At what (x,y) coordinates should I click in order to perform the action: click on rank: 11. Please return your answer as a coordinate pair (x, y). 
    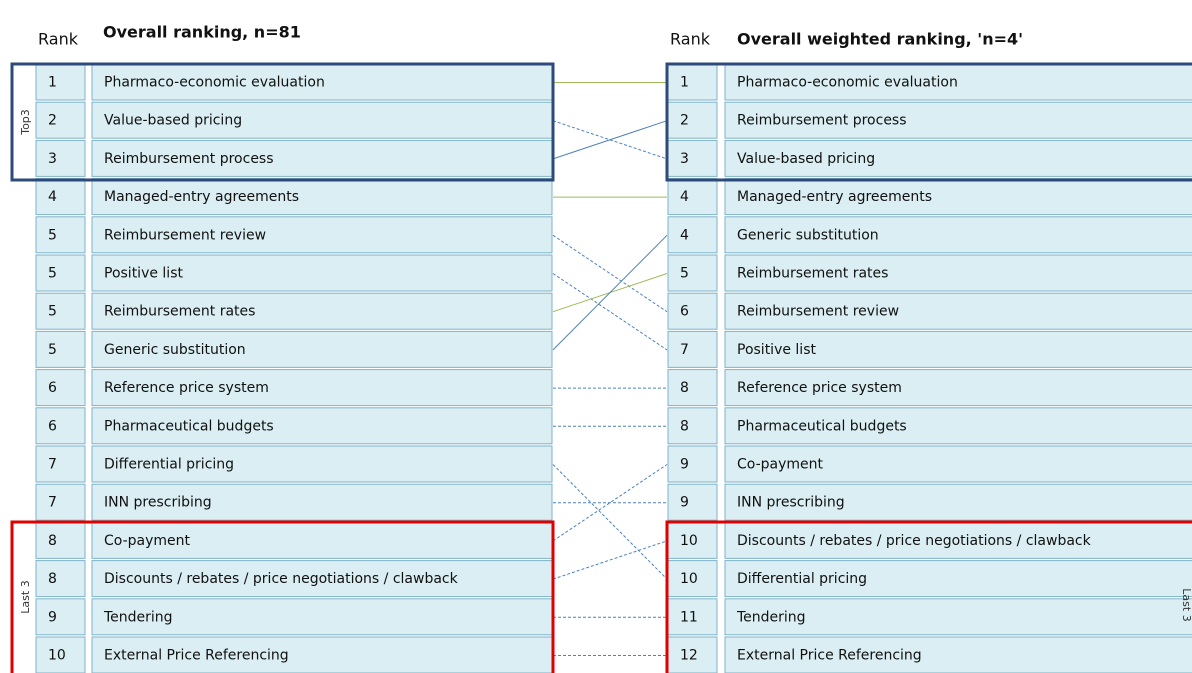
    Looking at the image, I should click on (689, 617).